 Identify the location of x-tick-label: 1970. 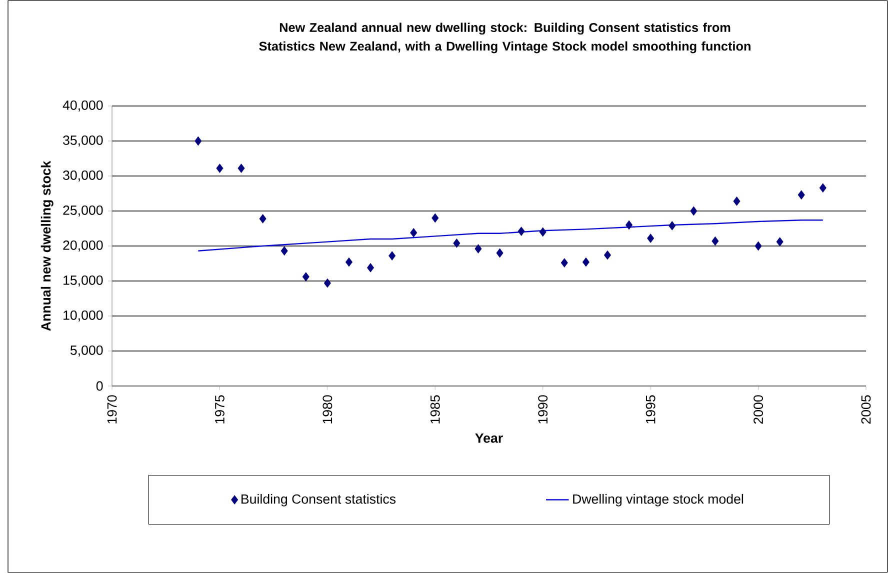
(112, 409).